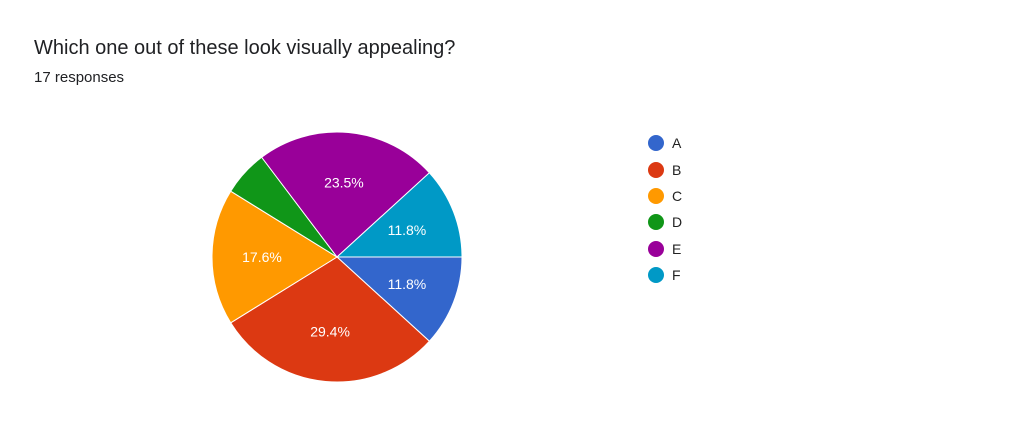  I want to click on pie-slice-b, so click(330, 319).